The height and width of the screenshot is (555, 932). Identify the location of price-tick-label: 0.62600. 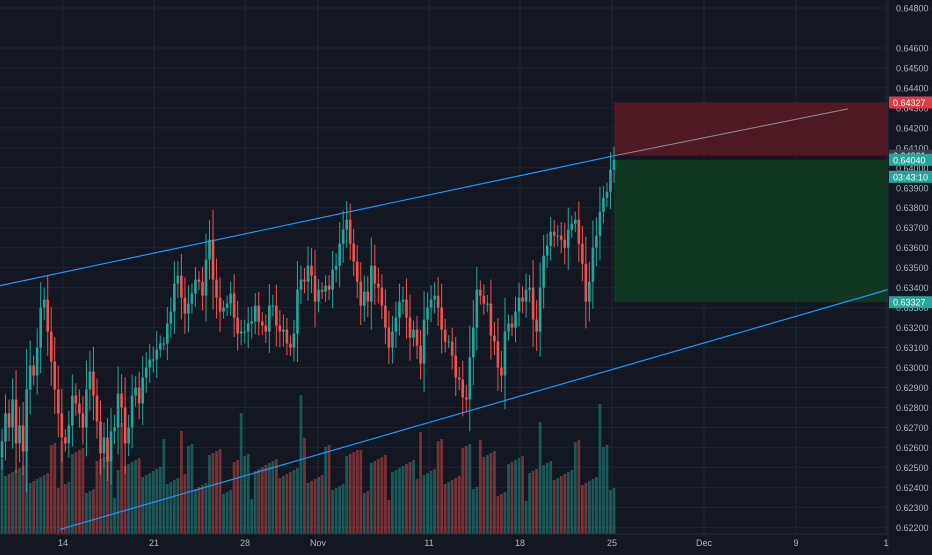
(912, 448).